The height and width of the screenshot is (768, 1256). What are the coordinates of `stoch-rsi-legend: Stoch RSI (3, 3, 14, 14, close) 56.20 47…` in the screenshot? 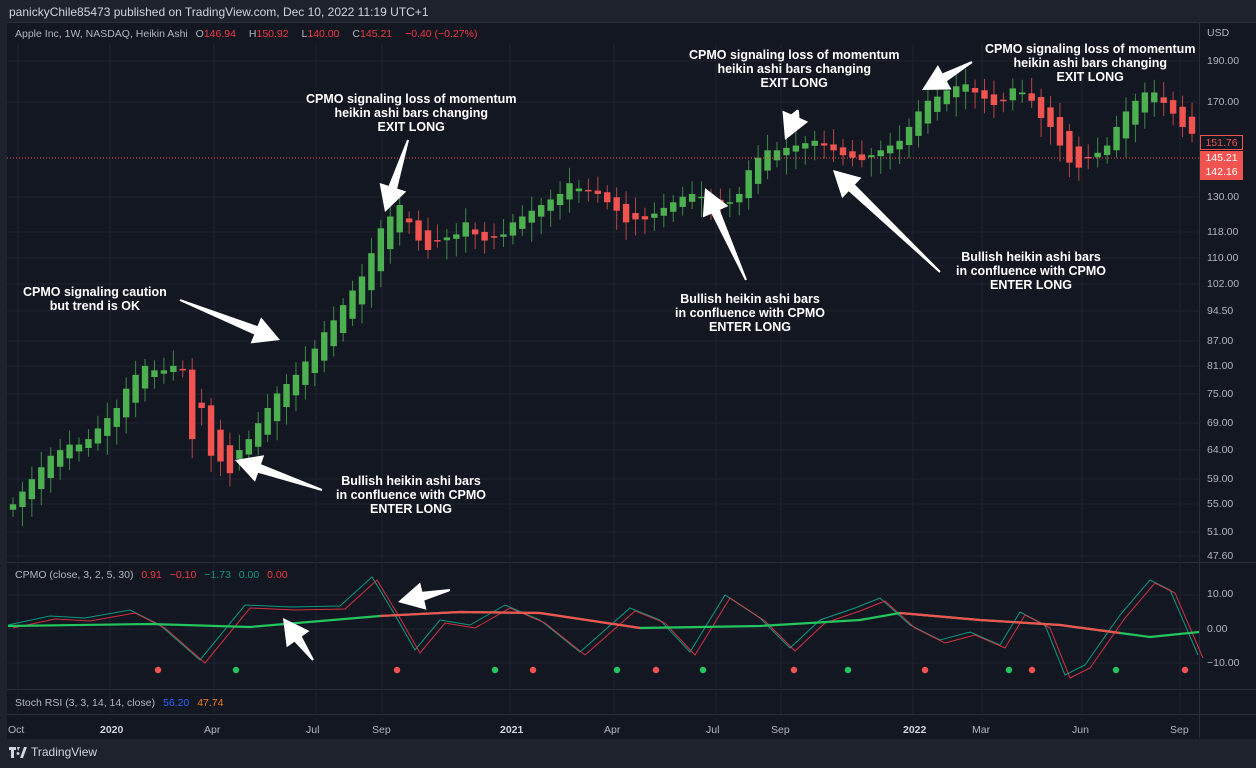 It's located at (121, 703).